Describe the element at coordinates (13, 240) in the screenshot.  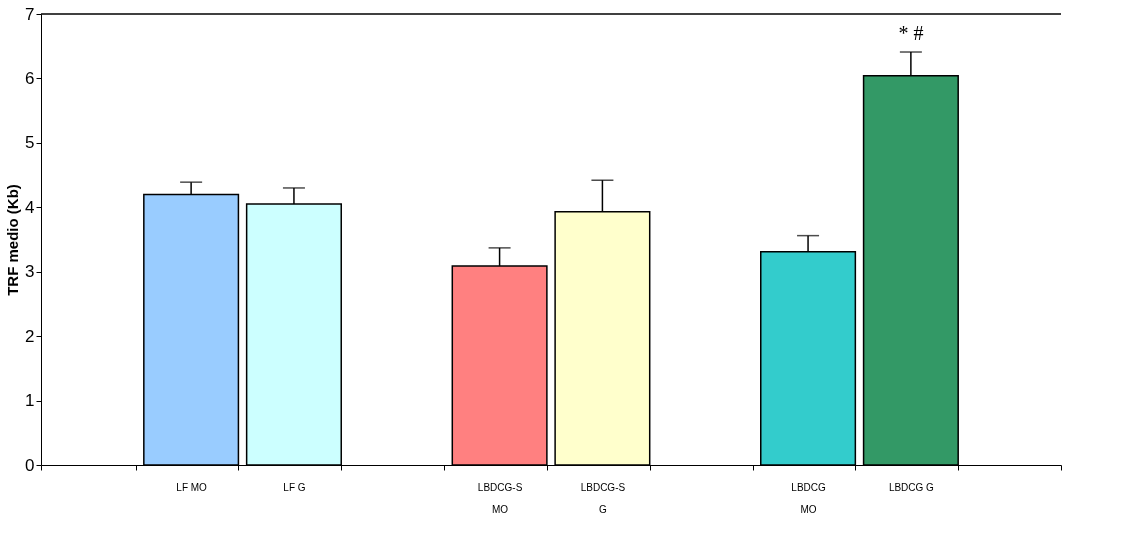
I see `y-axis-title: TRF medio (Kb)` at that location.